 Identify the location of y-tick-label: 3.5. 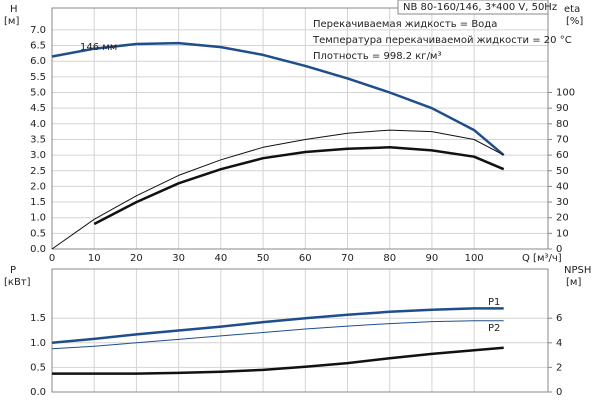
(38, 139).